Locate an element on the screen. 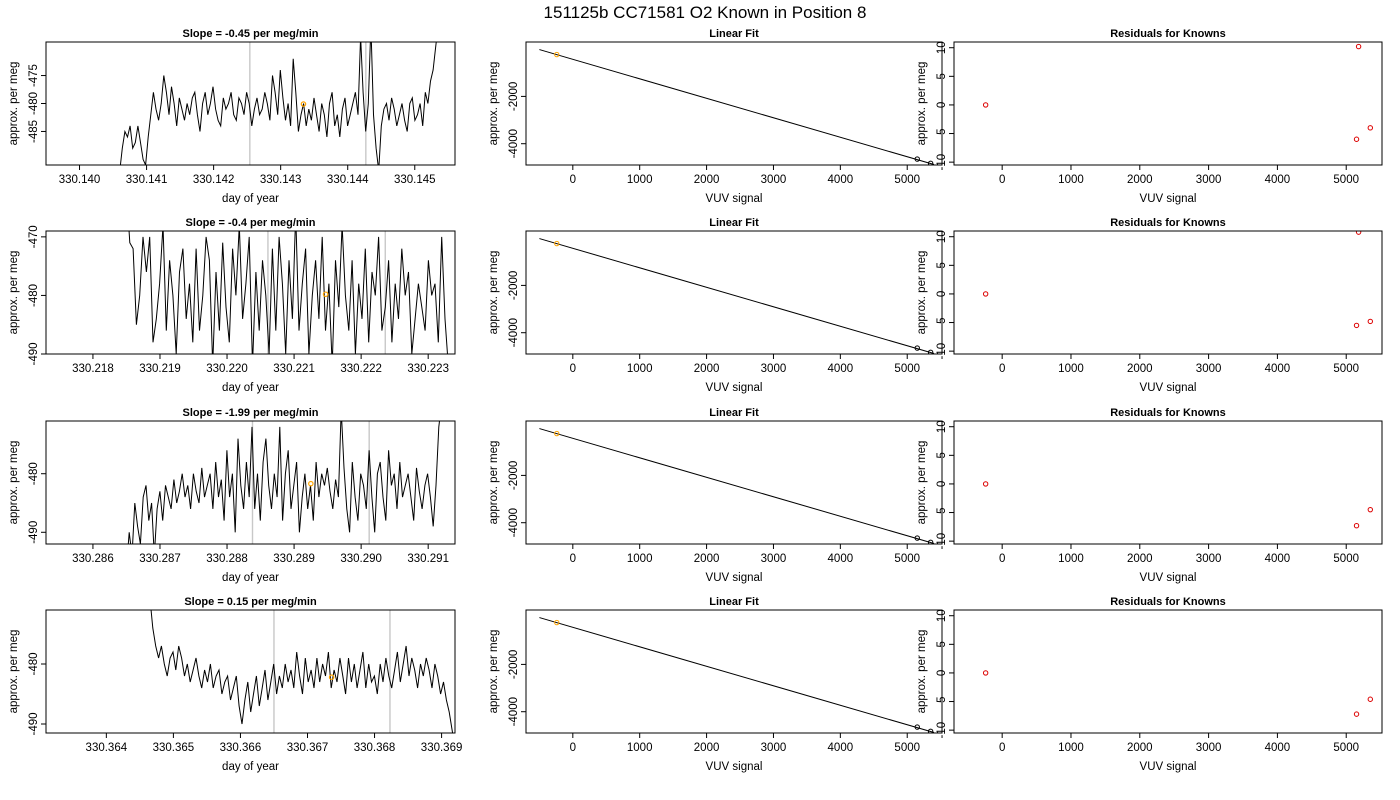 Image resolution: width=1400 pixels, height=800 pixels. y-tick-label: 10 is located at coordinates (942, 426).